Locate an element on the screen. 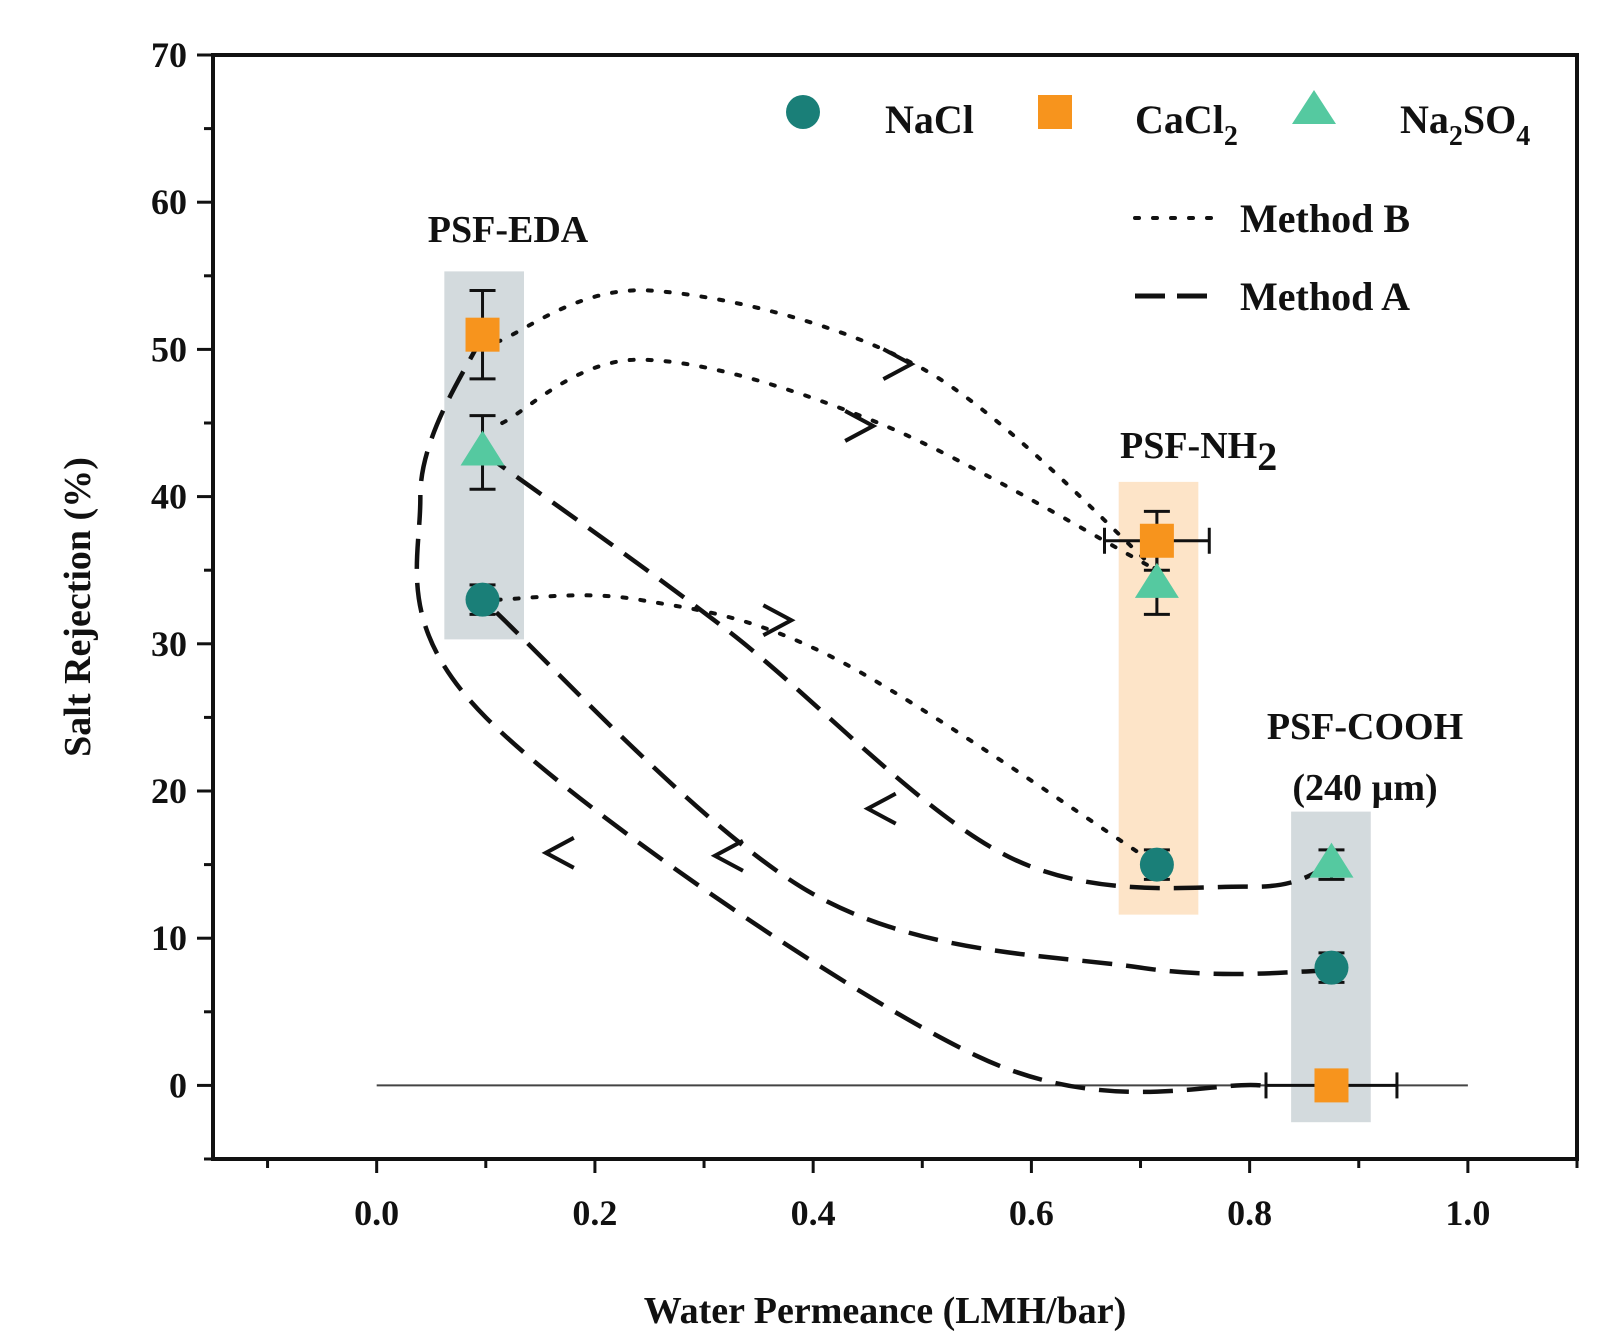 The width and height of the screenshot is (1619, 1344). curve-arrows is located at coordinates (728, 610).